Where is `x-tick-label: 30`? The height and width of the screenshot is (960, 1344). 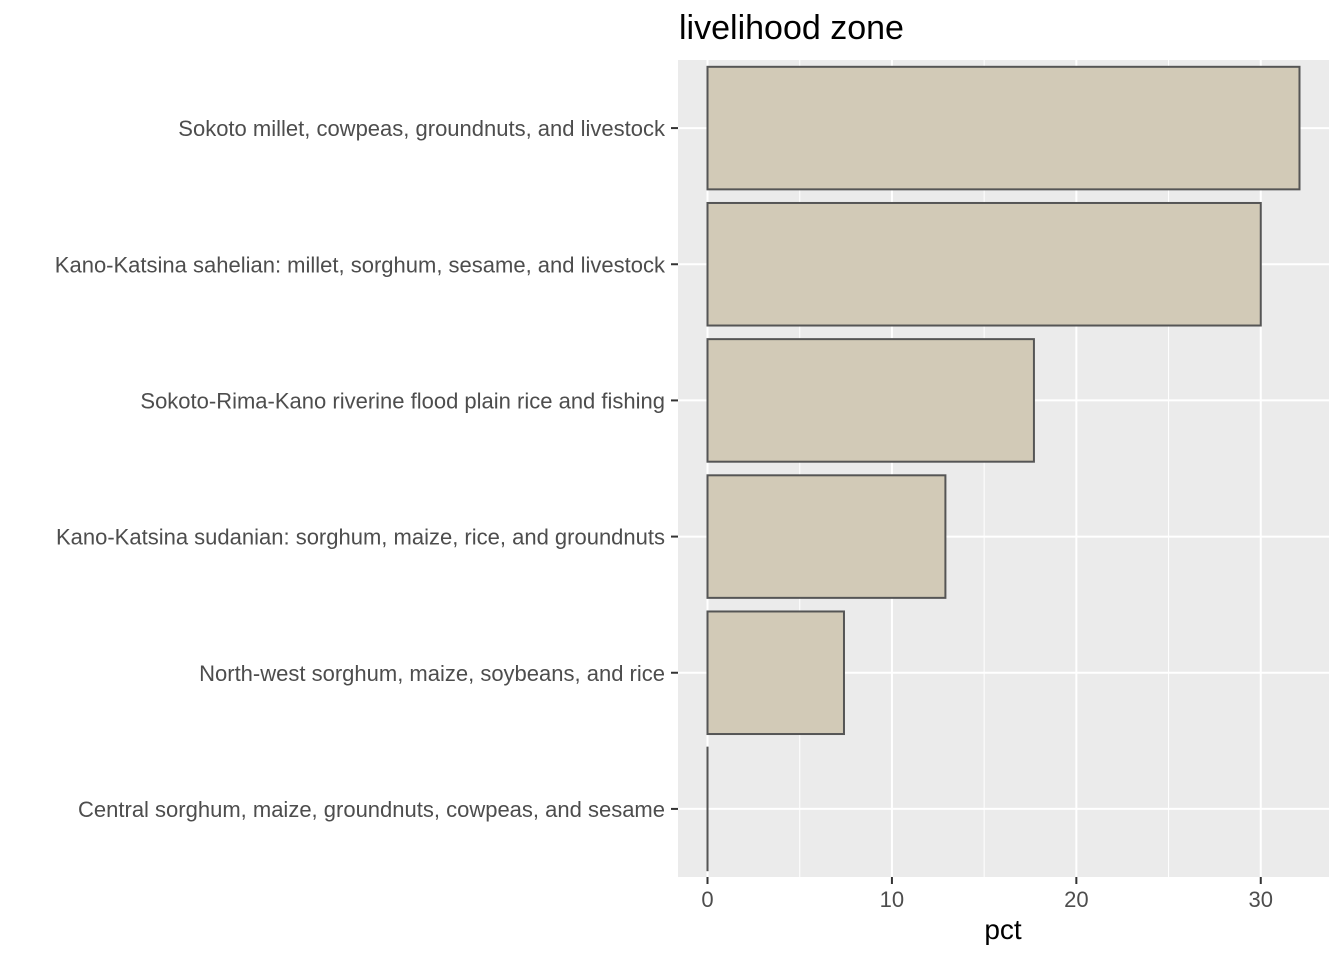 x-tick-label: 30 is located at coordinates (1261, 899).